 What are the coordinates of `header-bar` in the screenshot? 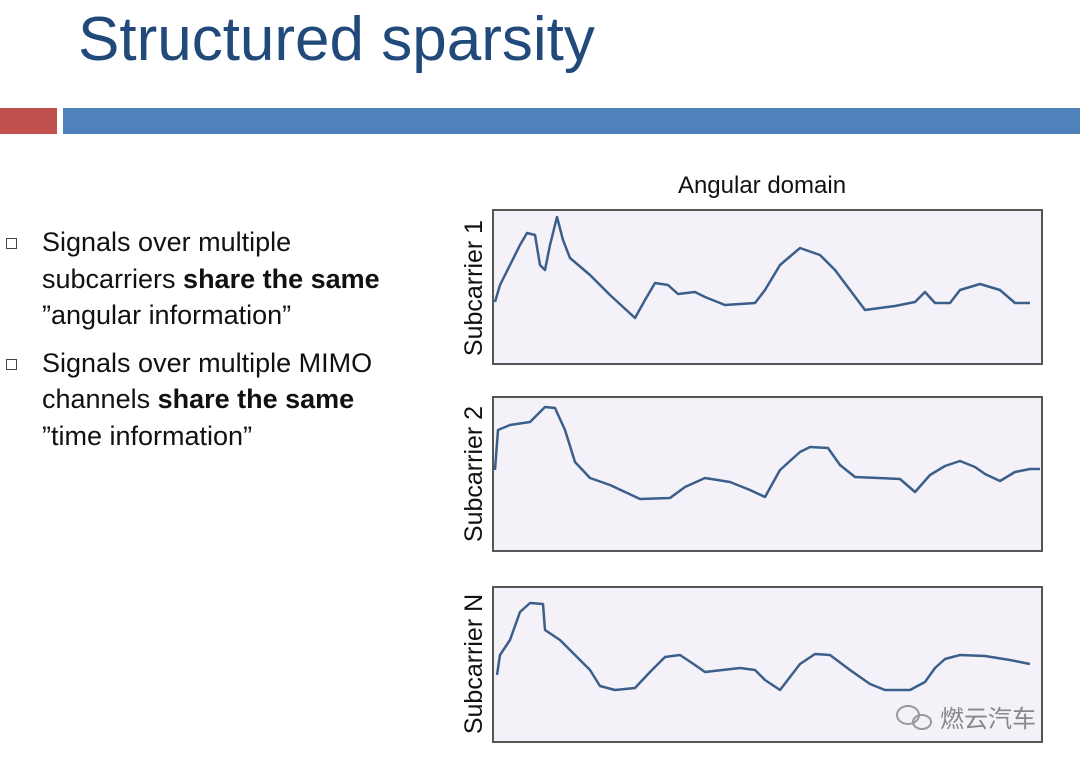 It's located at (571, 121).